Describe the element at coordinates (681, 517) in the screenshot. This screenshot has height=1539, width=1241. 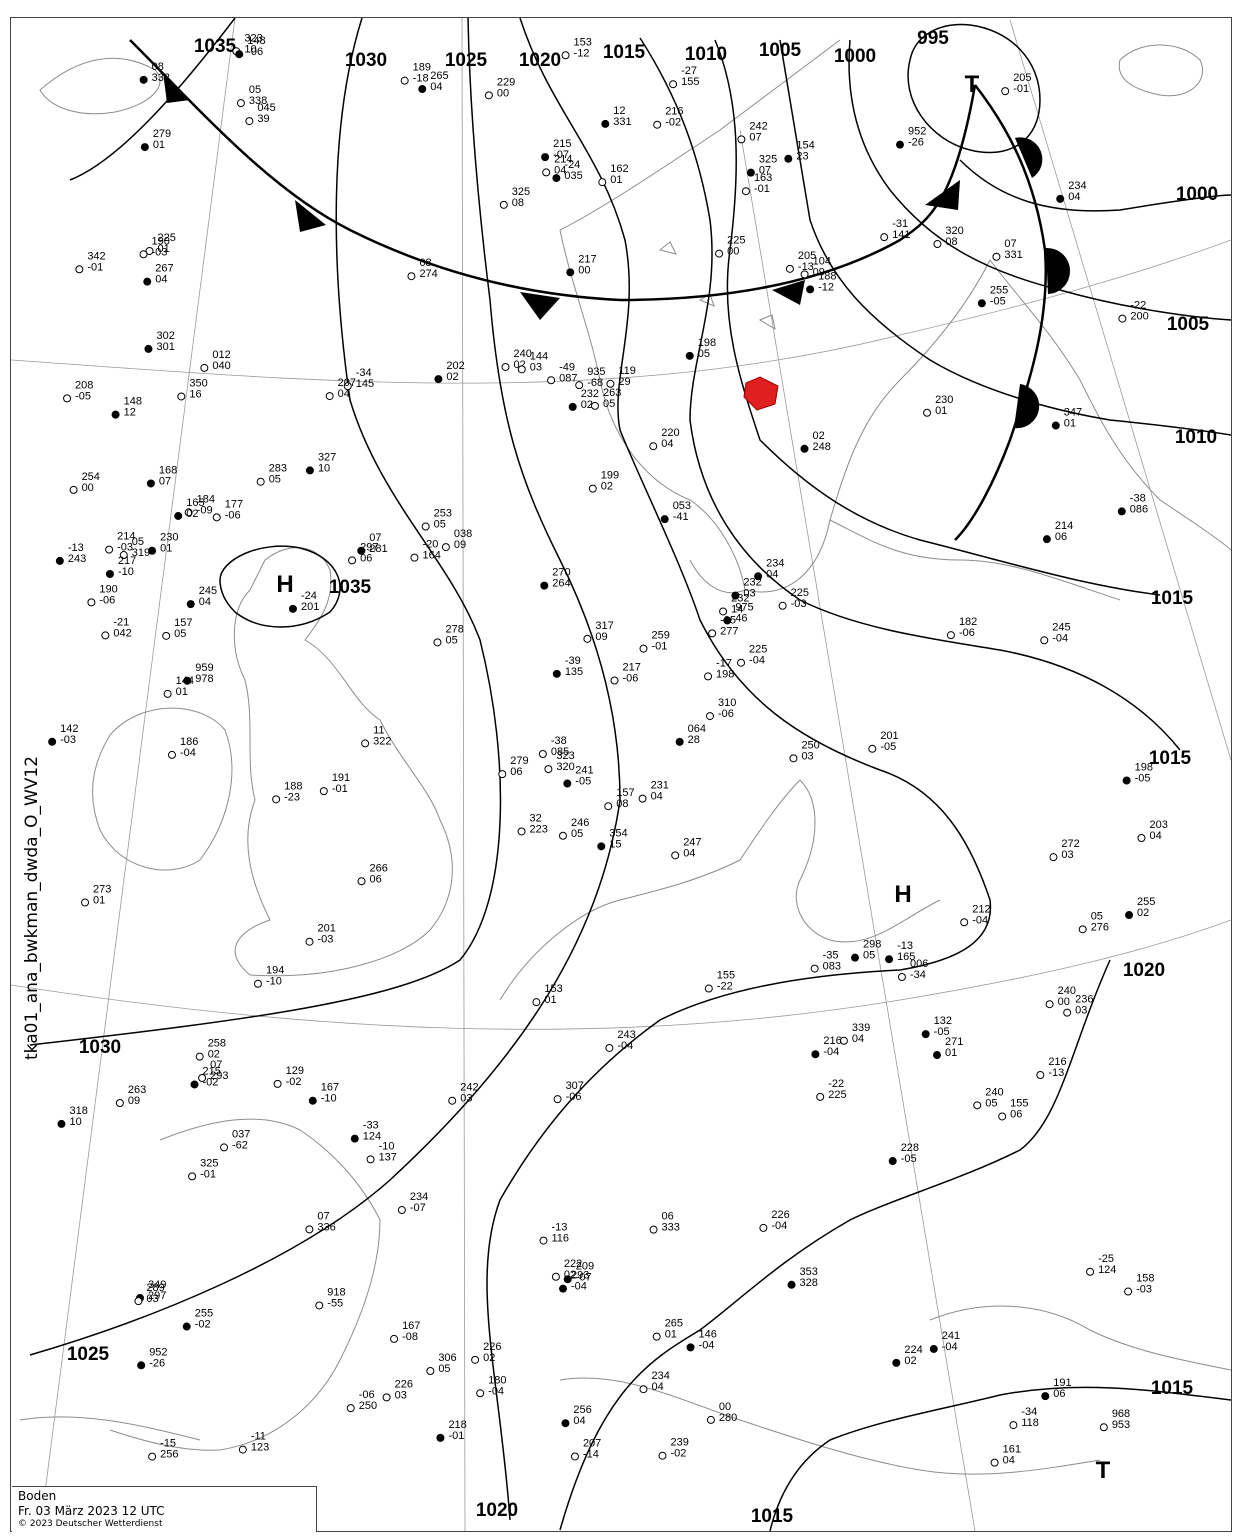
I see `station-tendency: -41` at that location.